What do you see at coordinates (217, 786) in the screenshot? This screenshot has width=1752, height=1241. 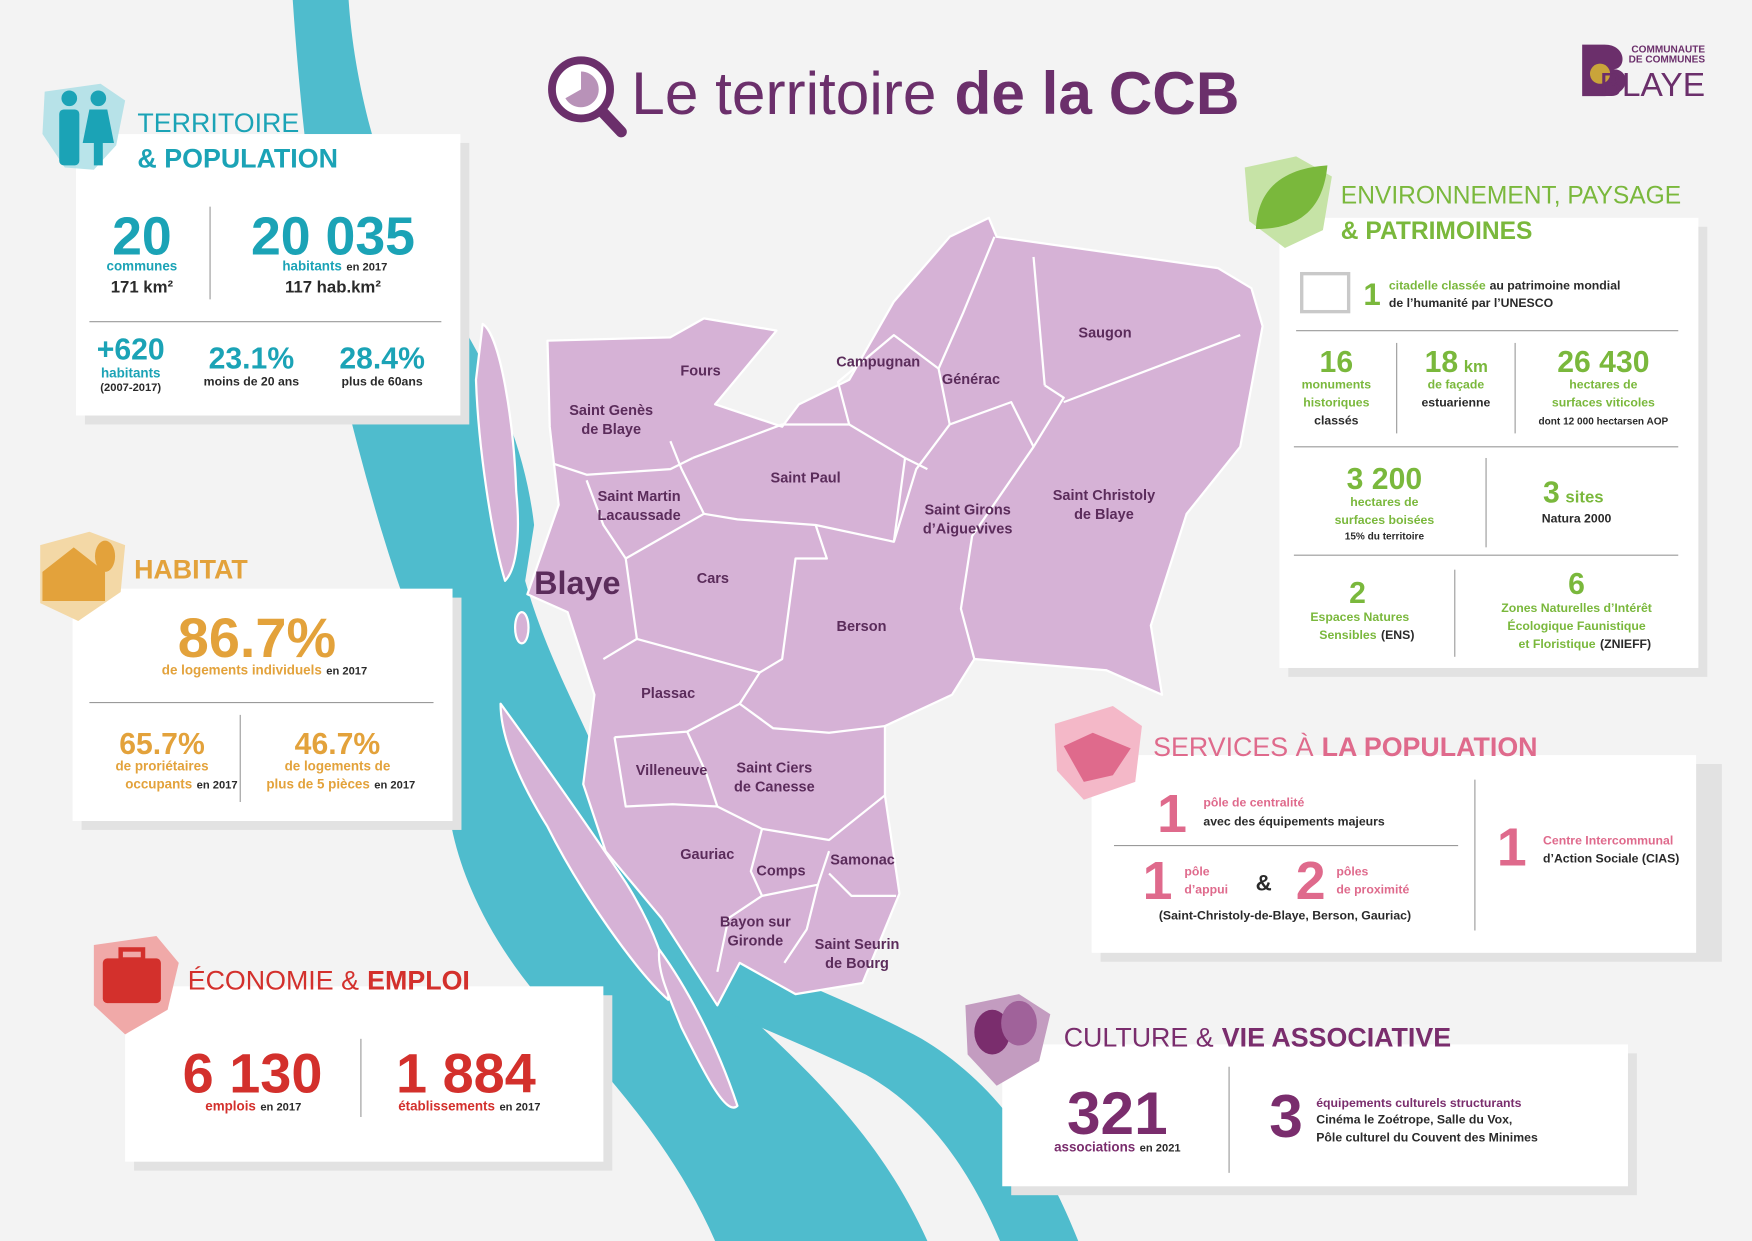 I see `proprietaires-year: en 2017` at bounding box center [217, 786].